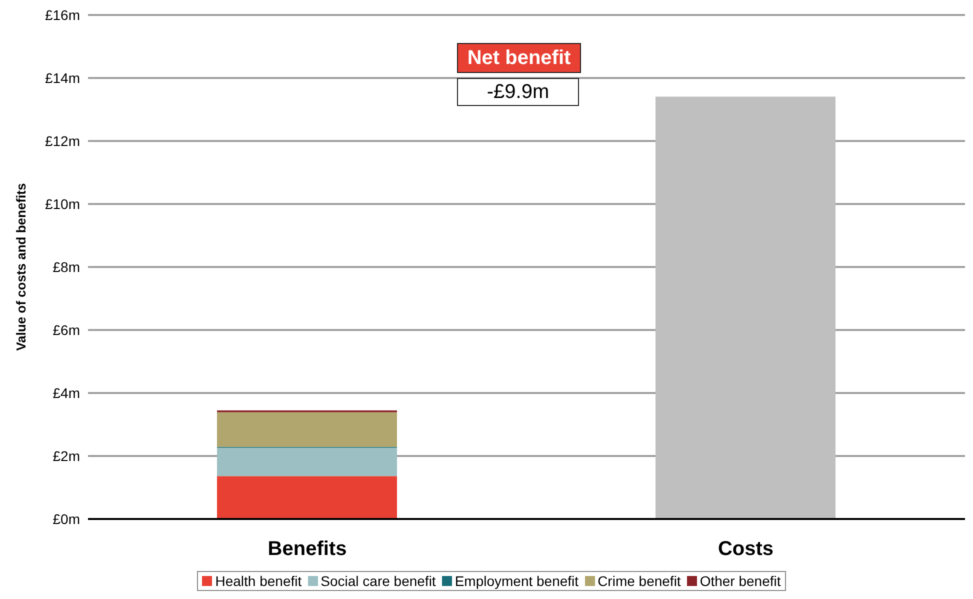 The height and width of the screenshot is (599, 973). Describe the element at coordinates (638, 581) in the screenshot. I see `legend-label: Crime benefit` at that location.